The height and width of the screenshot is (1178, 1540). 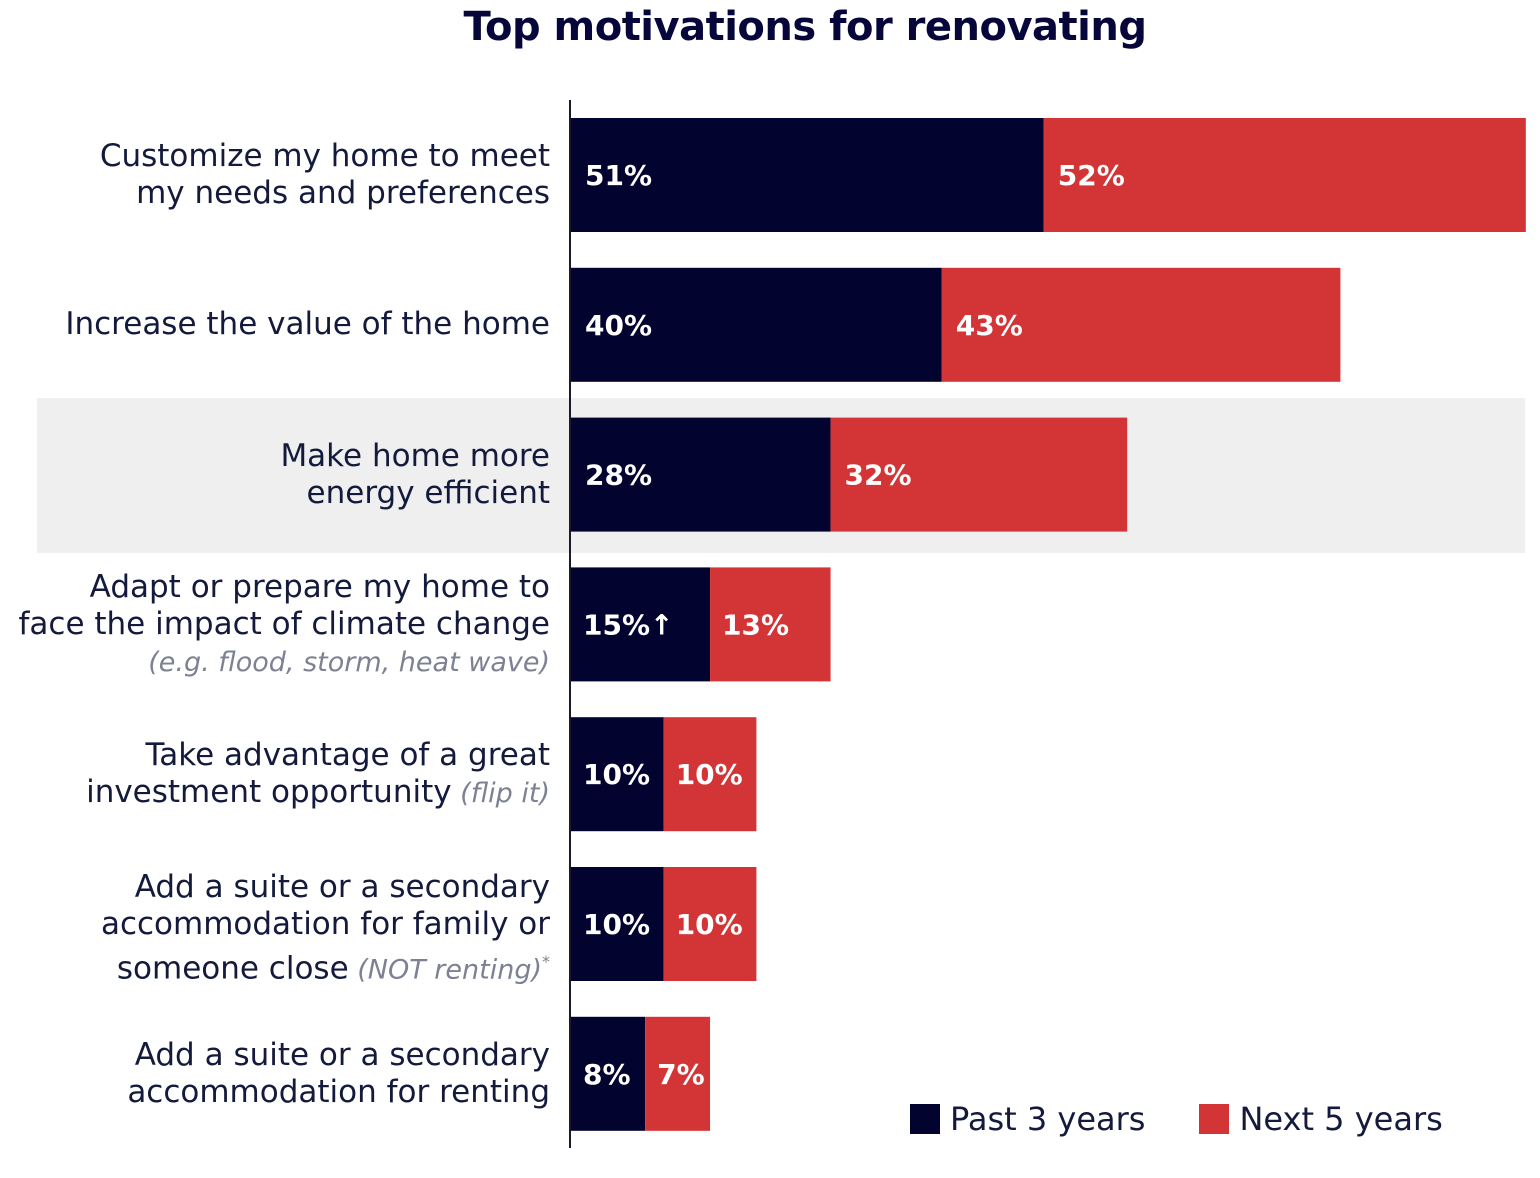 What do you see at coordinates (618, 475) in the screenshot?
I see `value-label-past: 28%` at bounding box center [618, 475].